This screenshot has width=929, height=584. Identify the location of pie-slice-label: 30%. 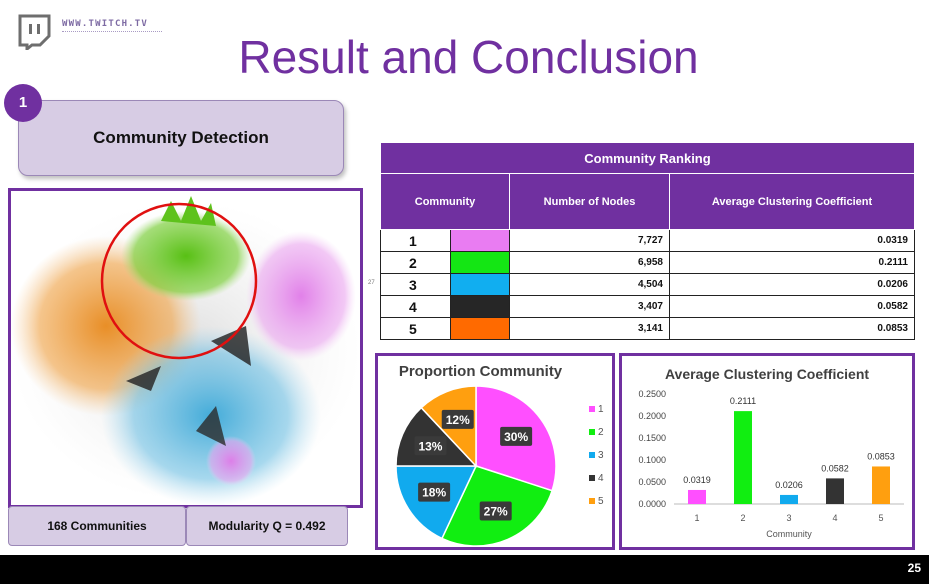
(516, 437).